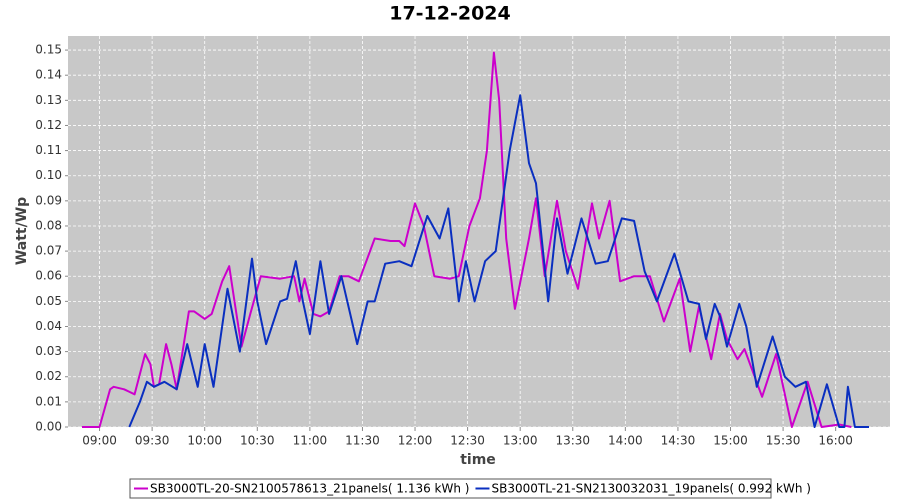 This screenshot has width=900, height=500. Describe the element at coordinates (625, 441) in the screenshot. I see `x-tick-label: 14:00` at that location.